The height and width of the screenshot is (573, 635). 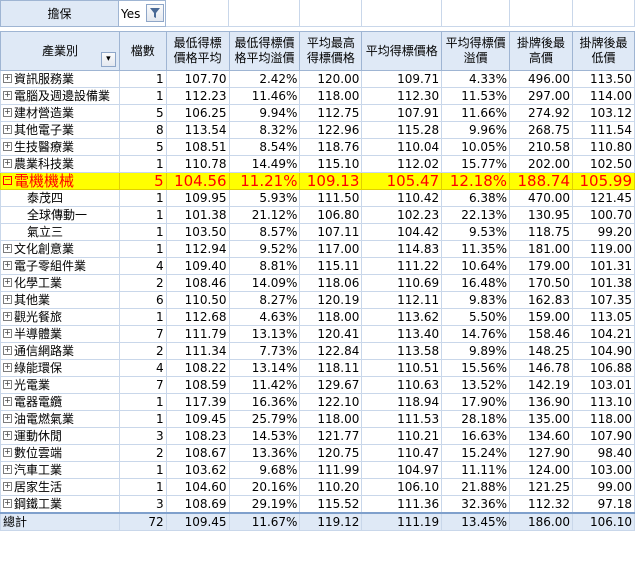 I want to click on post-high-cell: 297.00, so click(x=541, y=96).